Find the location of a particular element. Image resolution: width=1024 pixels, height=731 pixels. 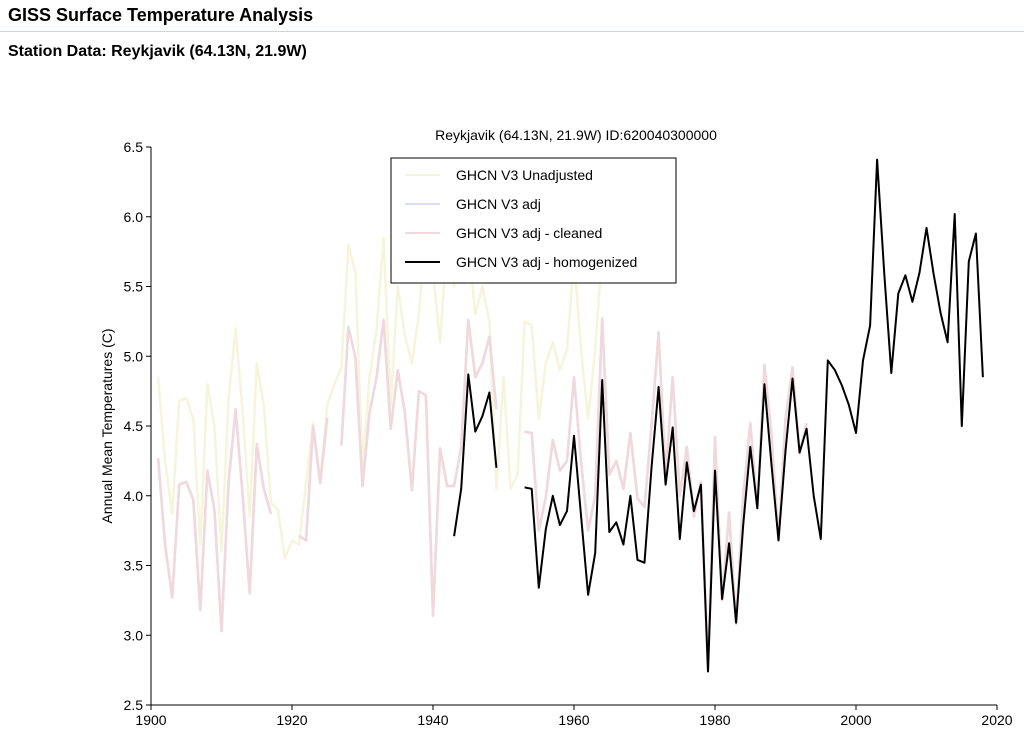

title-divider is located at coordinates (512, 31).